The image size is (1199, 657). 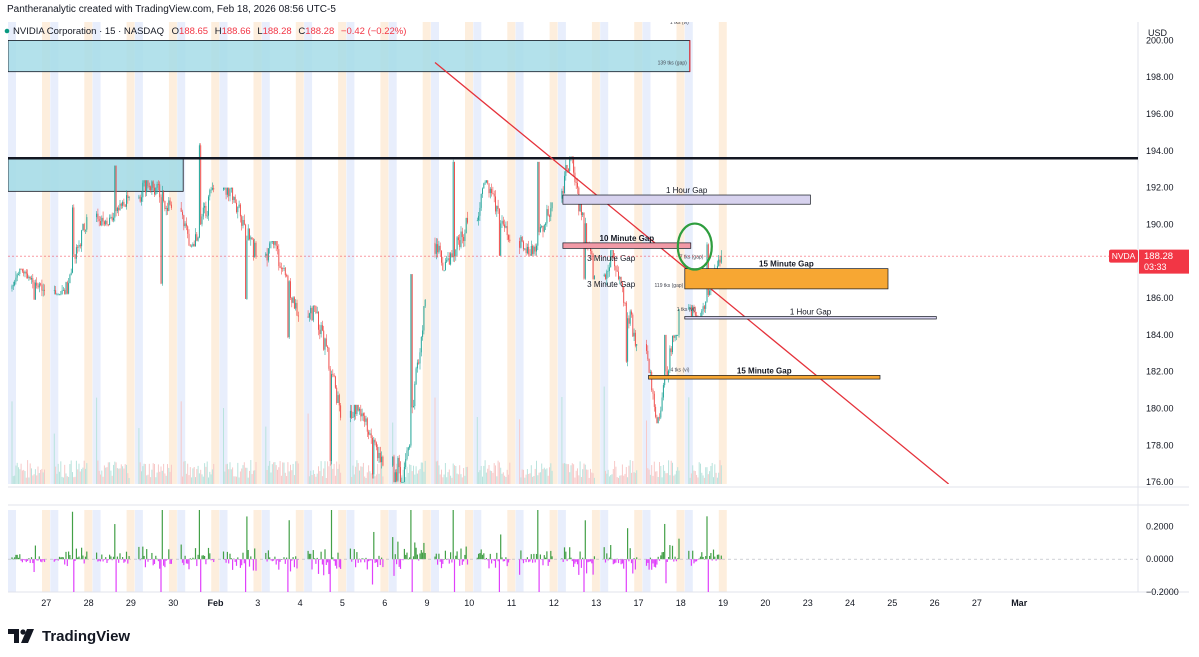 What do you see at coordinates (646, 253) in the screenshot?
I see `premarket-stripe` at bounding box center [646, 253].